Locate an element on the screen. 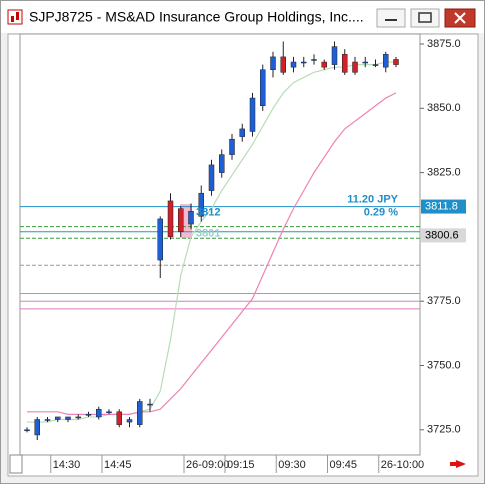  maximize-icon is located at coordinates (425, 17).